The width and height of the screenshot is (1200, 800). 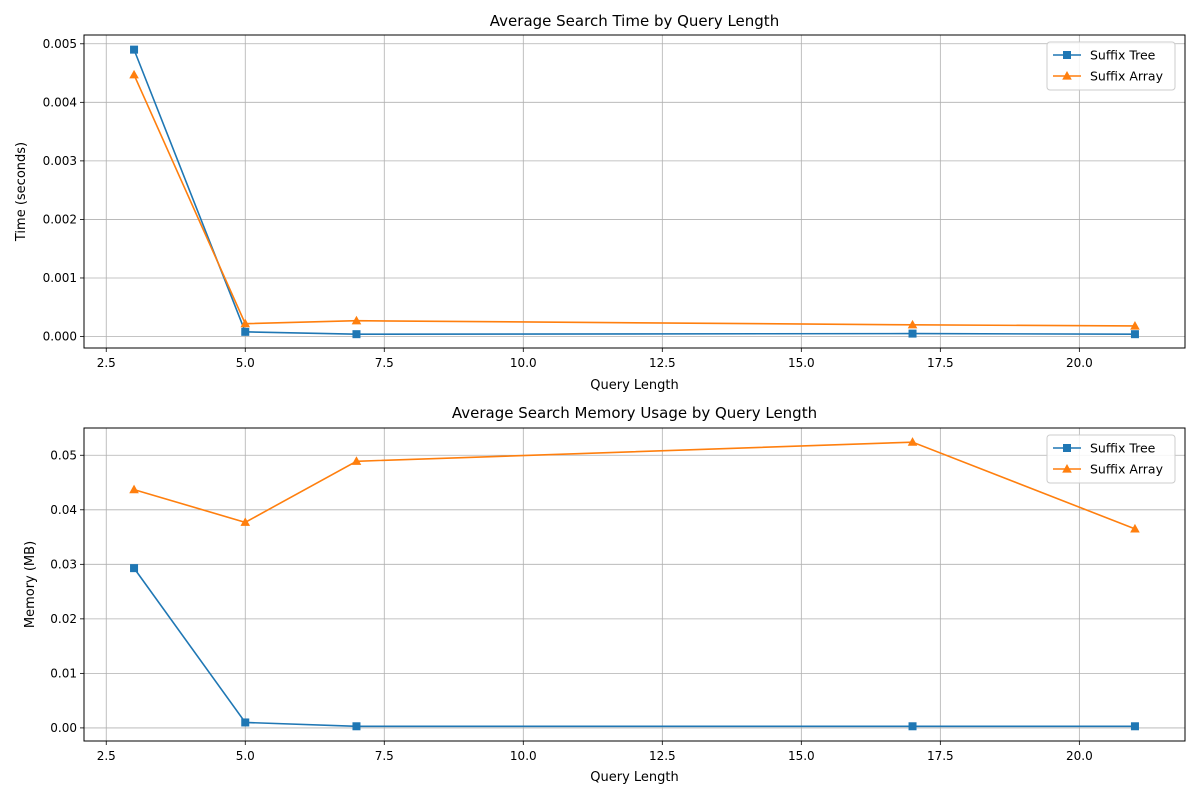 What do you see at coordinates (634, 485) in the screenshot?
I see `series-suffix-array` at bounding box center [634, 485].